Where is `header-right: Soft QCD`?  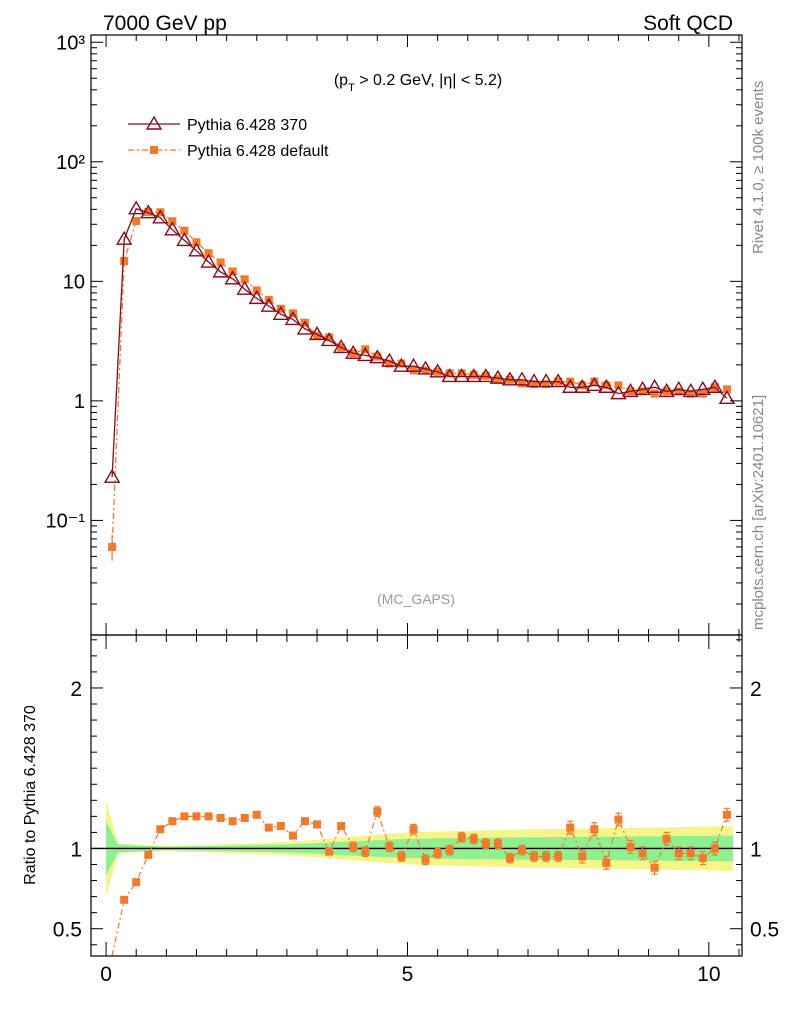
header-right: Soft QCD is located at coordinates (688, 23).